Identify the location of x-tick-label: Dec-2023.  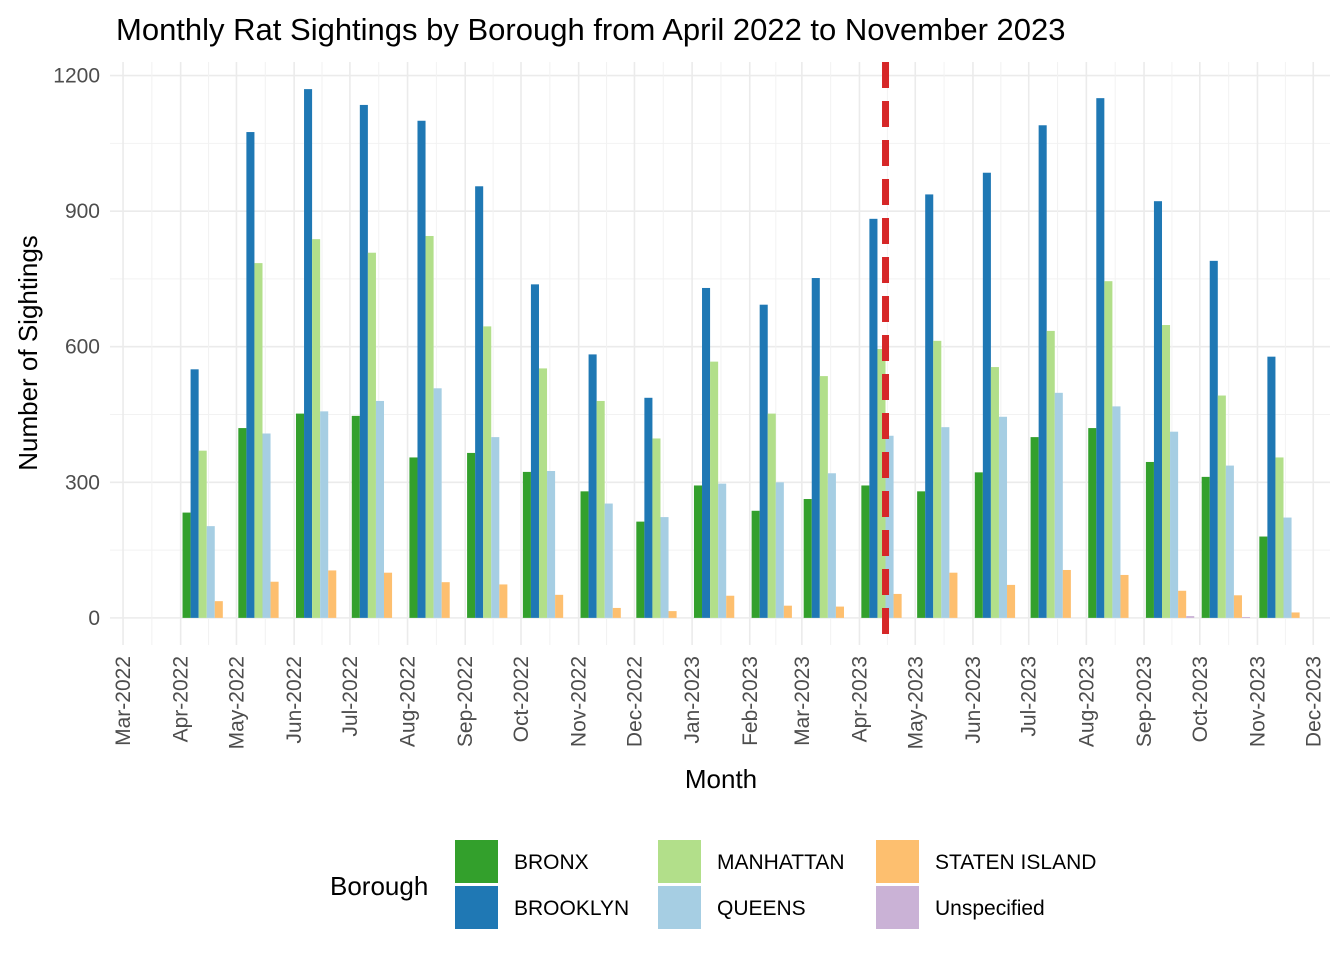
(1313, 701).